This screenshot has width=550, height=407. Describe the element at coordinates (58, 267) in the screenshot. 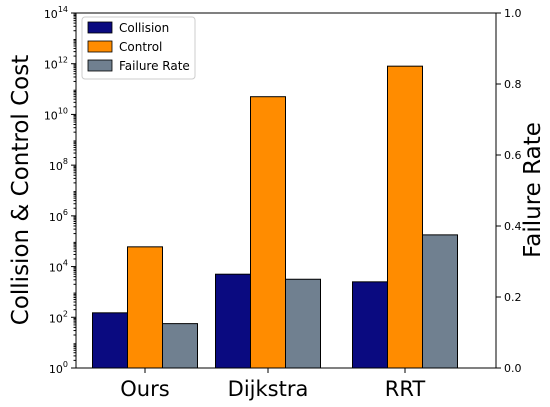

I see `y-tick-label: 10⁴` at that location.